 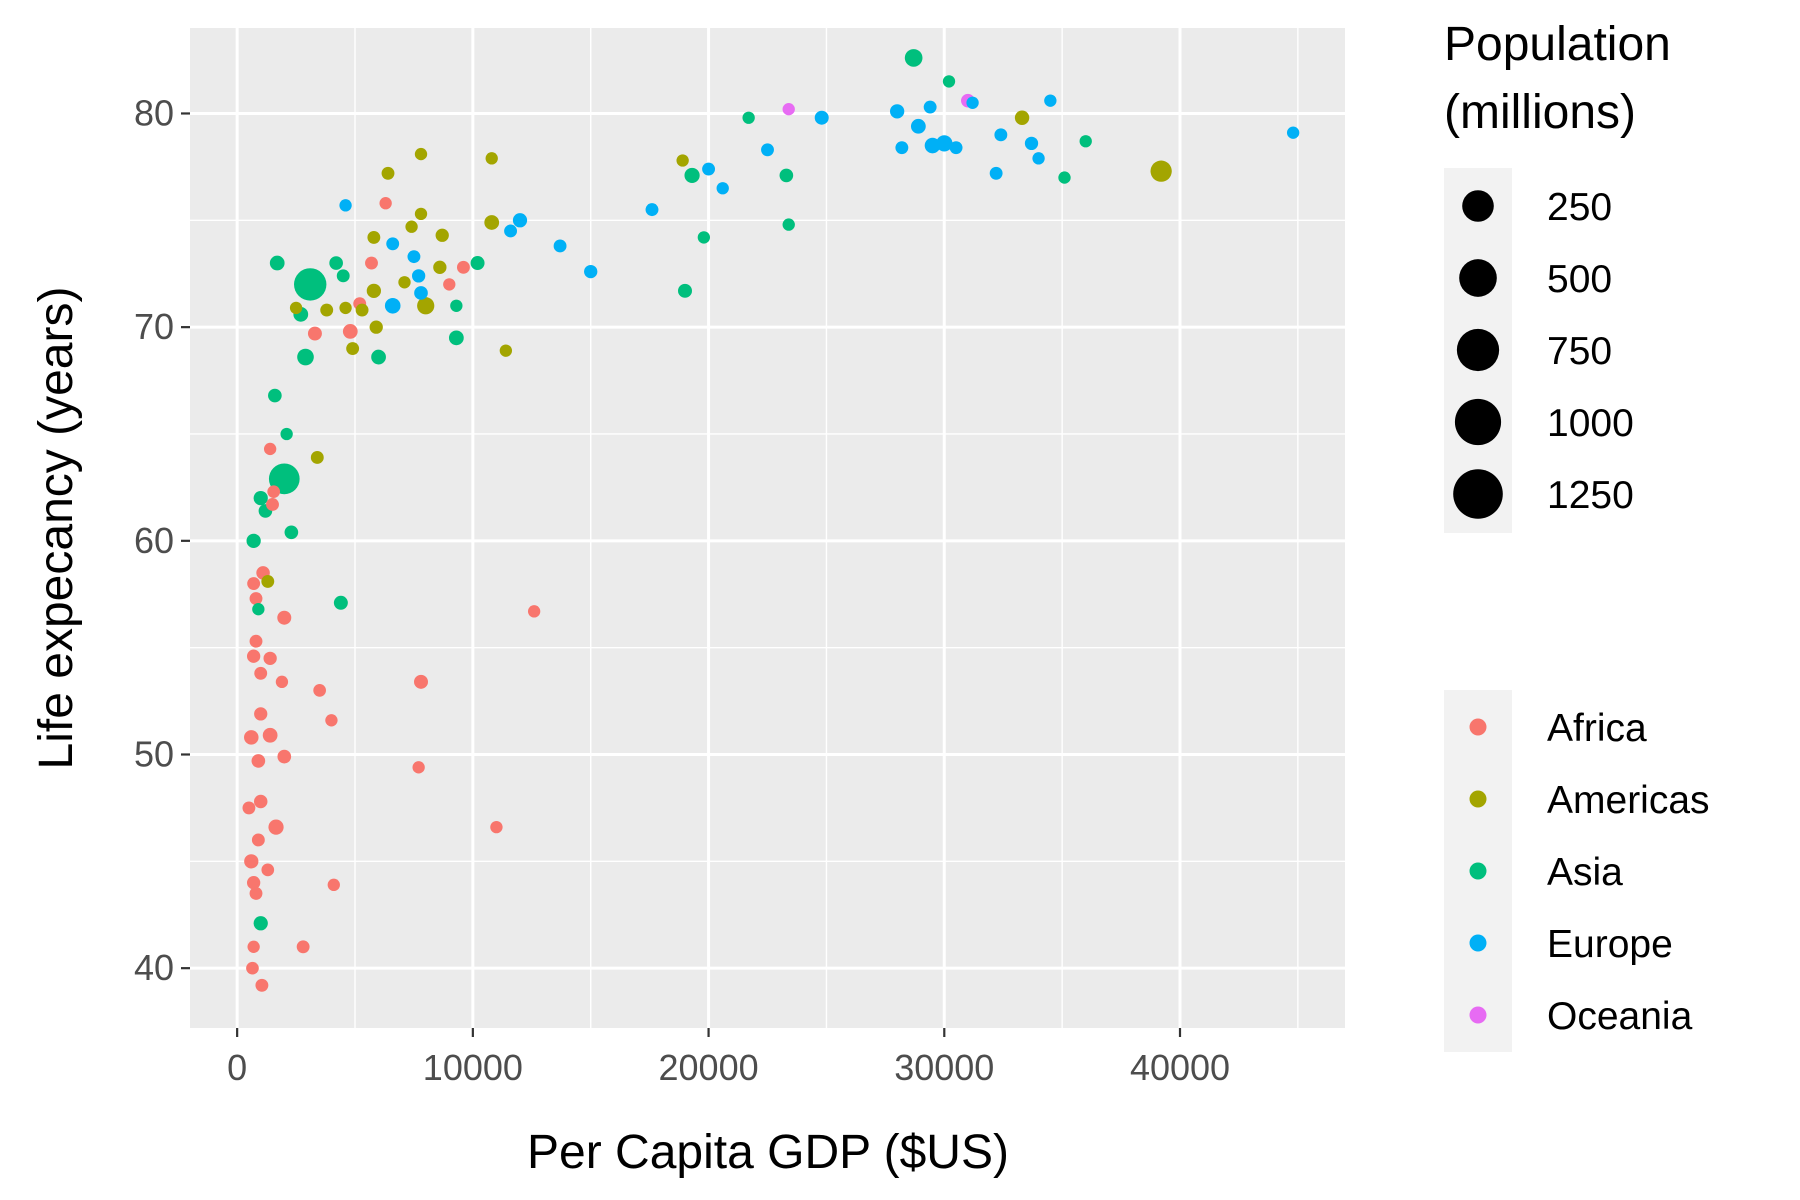 What do you see at coordinates (154, 753) in the screenshot?
I see `y-tick-label: 50` at bounding box center [154, 753].